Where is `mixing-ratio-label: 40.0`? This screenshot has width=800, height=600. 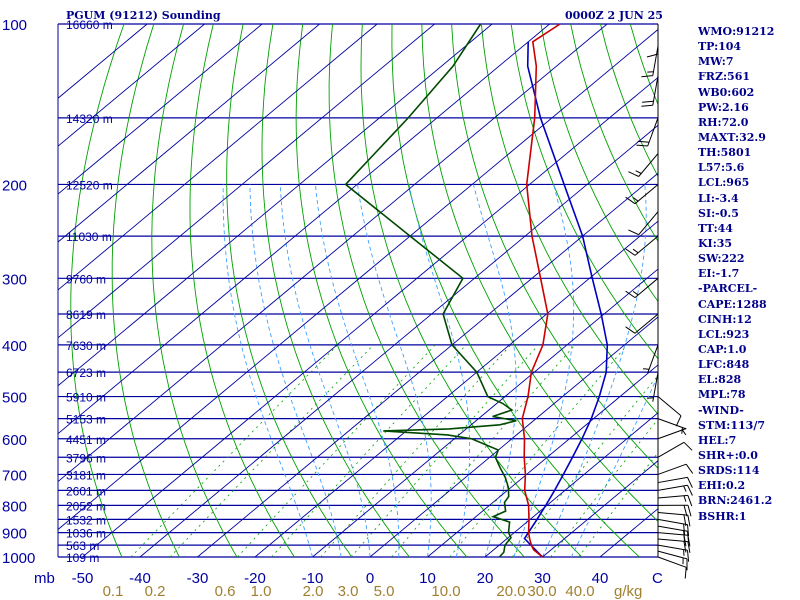 mixing-ratio-label: 40.0 is located at coordinates (579, 591).